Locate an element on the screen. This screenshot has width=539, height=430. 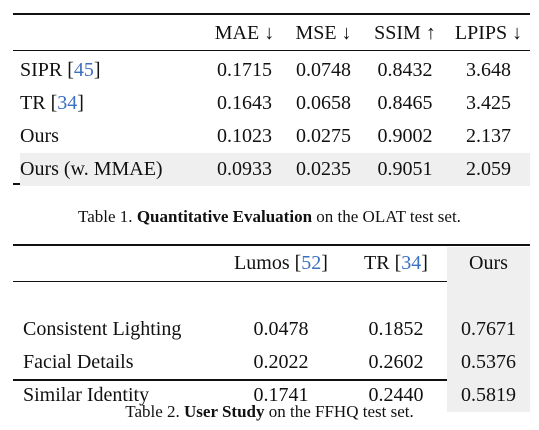
table1-top-rule is located at coordinates (271, 14).